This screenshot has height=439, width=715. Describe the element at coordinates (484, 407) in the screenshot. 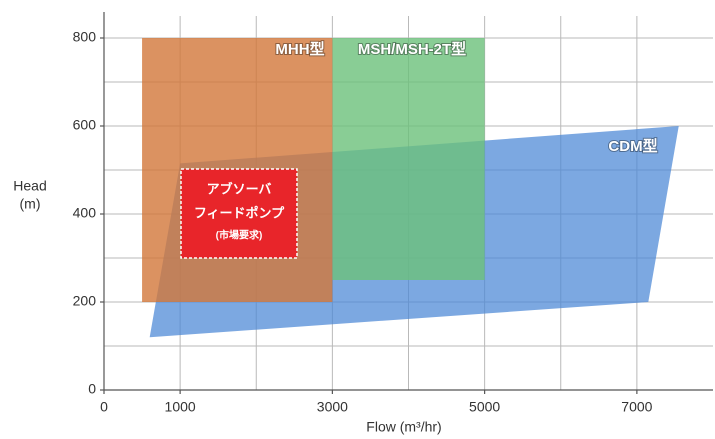

I see `x-tick-label: 5000` at that location.